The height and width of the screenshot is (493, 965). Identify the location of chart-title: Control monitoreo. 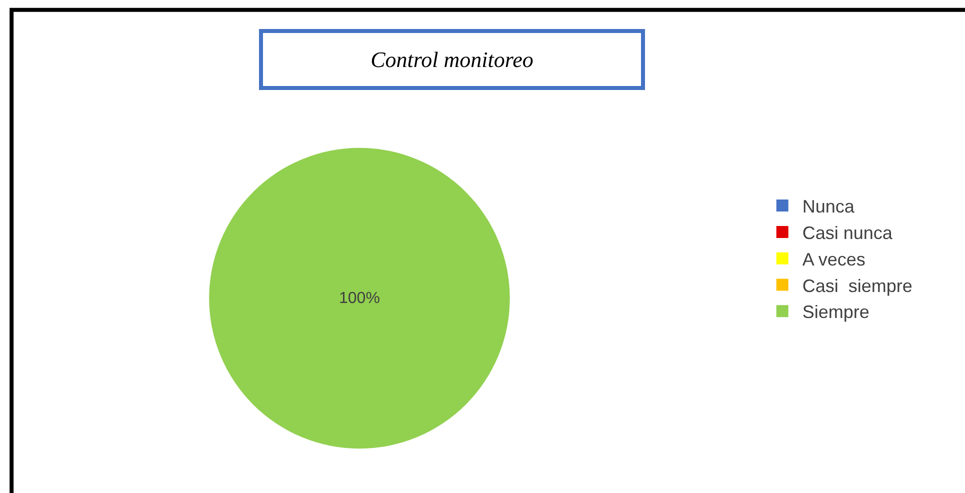
(452, 59).